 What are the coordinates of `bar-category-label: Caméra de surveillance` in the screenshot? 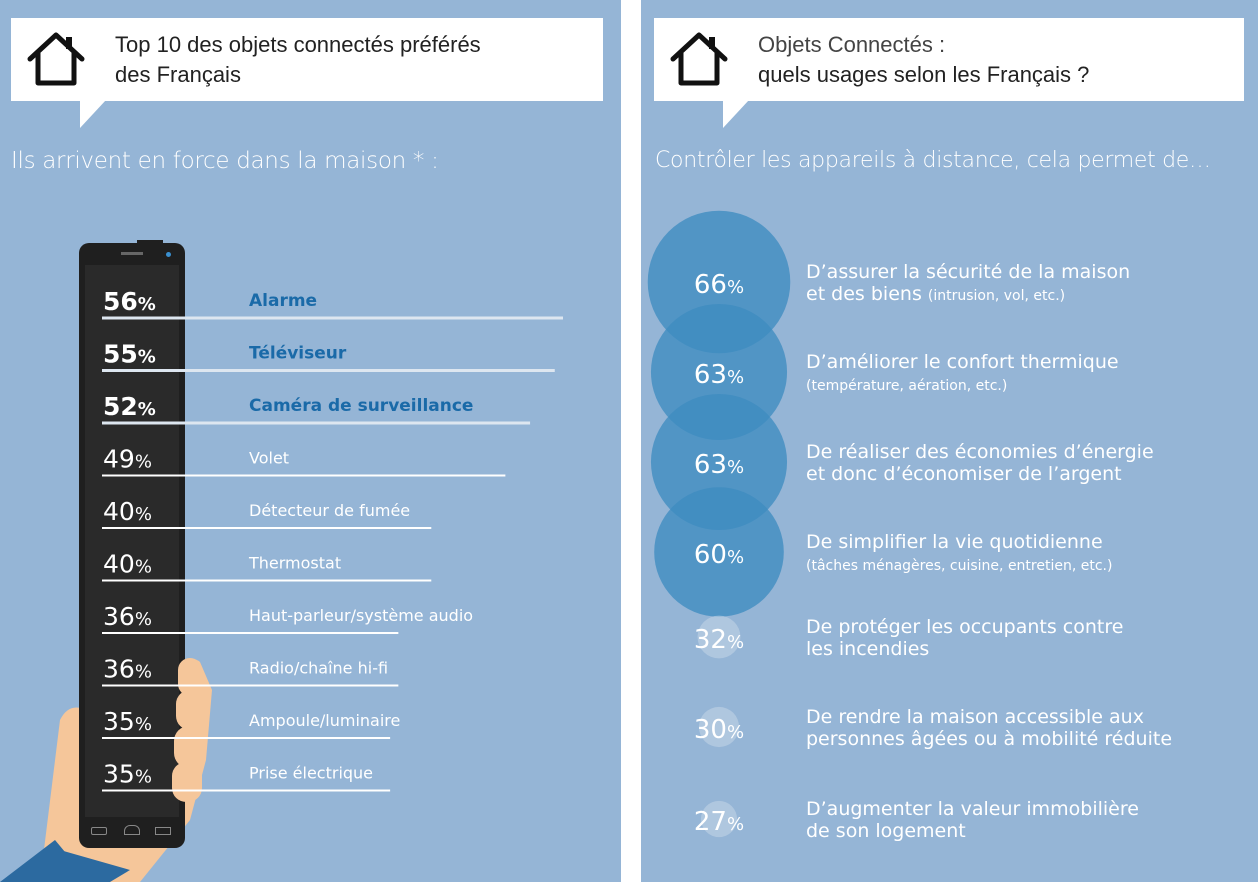 It's located at (361, 406).